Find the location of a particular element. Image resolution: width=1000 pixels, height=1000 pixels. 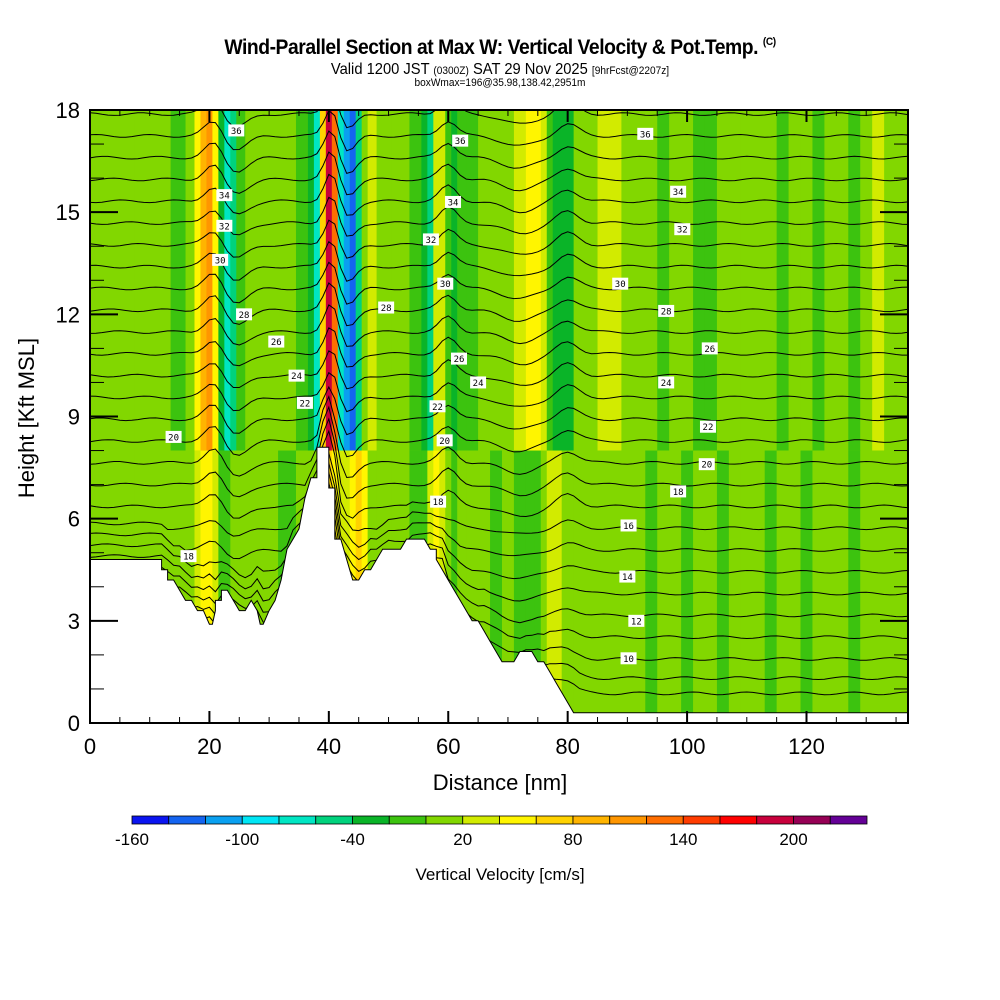

contour-label: 20 is located at coordinates (444, 440).